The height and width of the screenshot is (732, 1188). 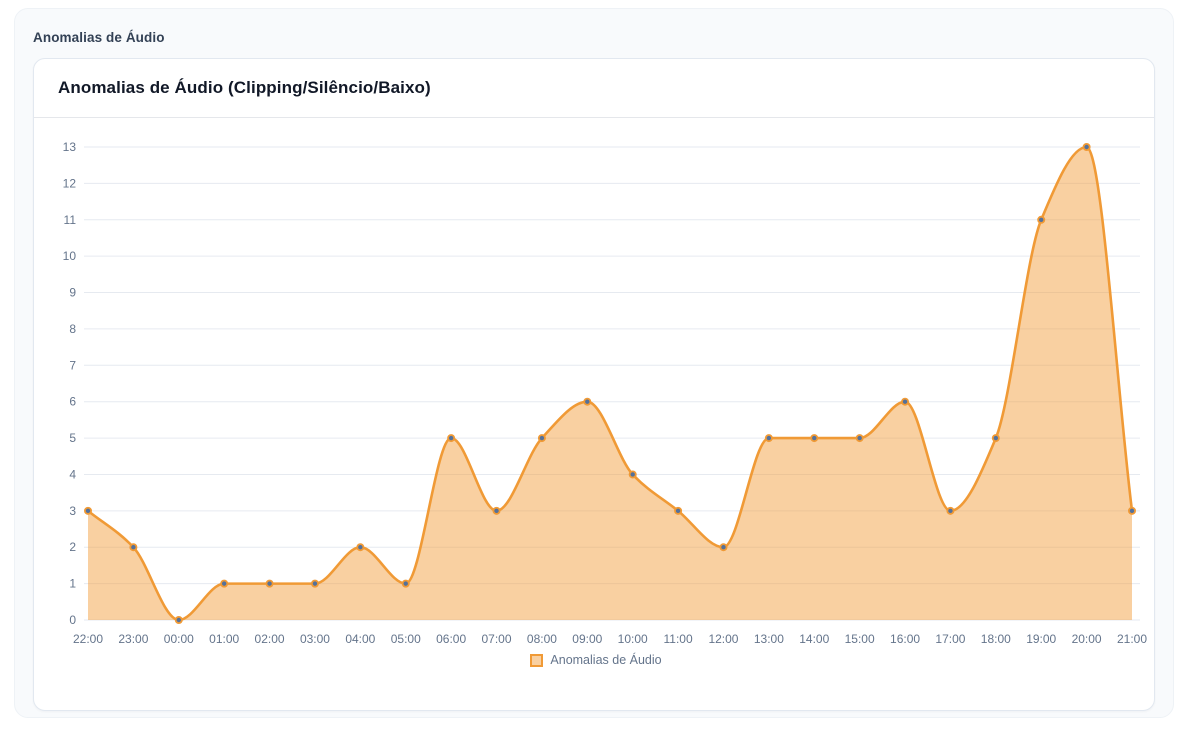 I want to click on svg-text: 23:00, so click(x=133, y=639).